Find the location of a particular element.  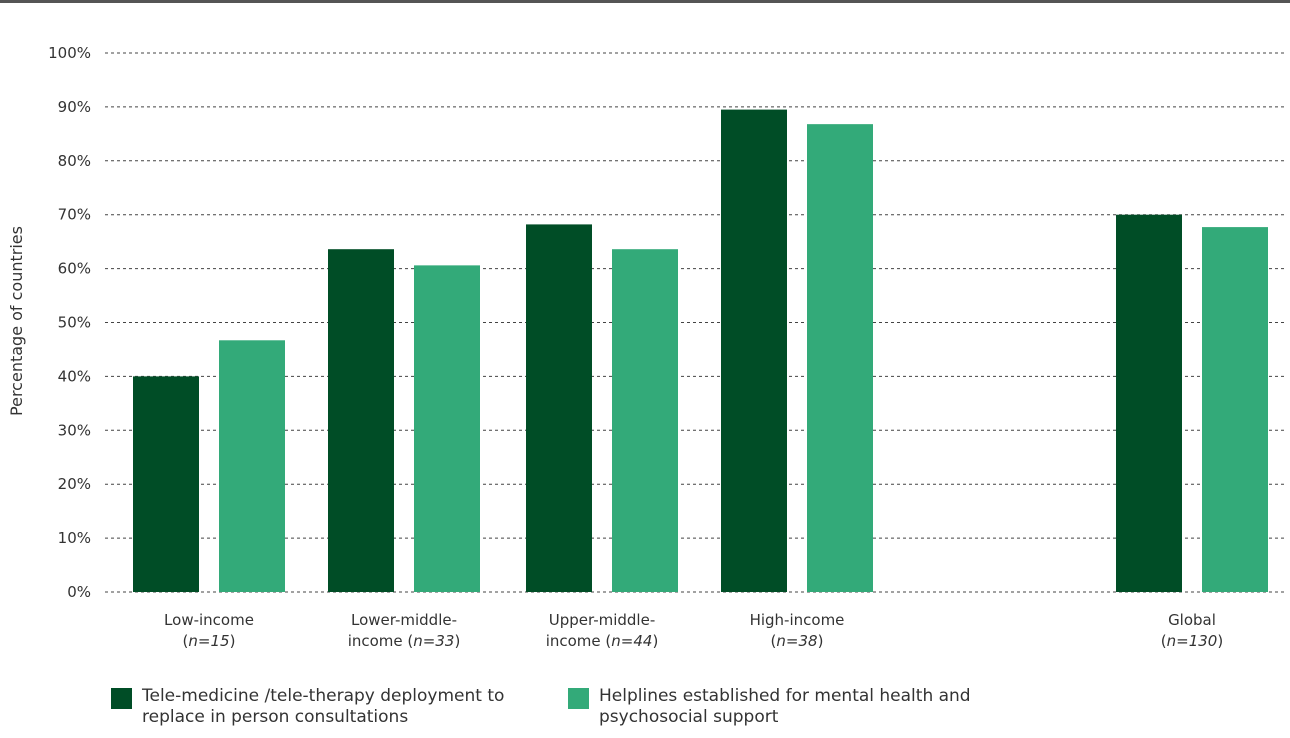

legend-swatch-telemedicine is located at coordinates (121, 698).